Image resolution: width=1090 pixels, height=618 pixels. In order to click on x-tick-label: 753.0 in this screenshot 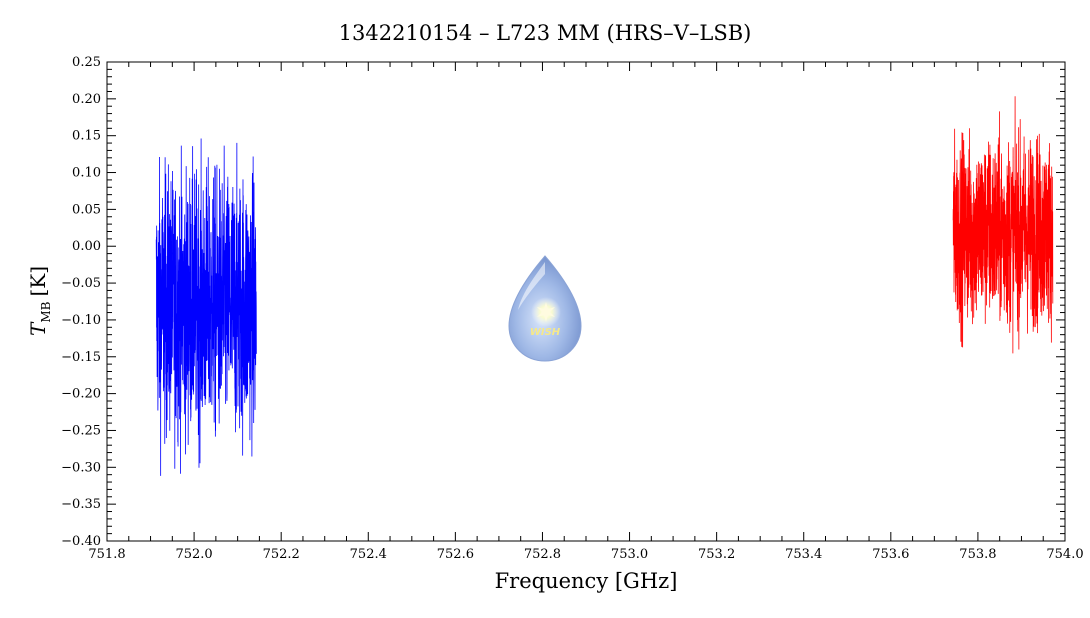, I will do `click(629, 554)`.